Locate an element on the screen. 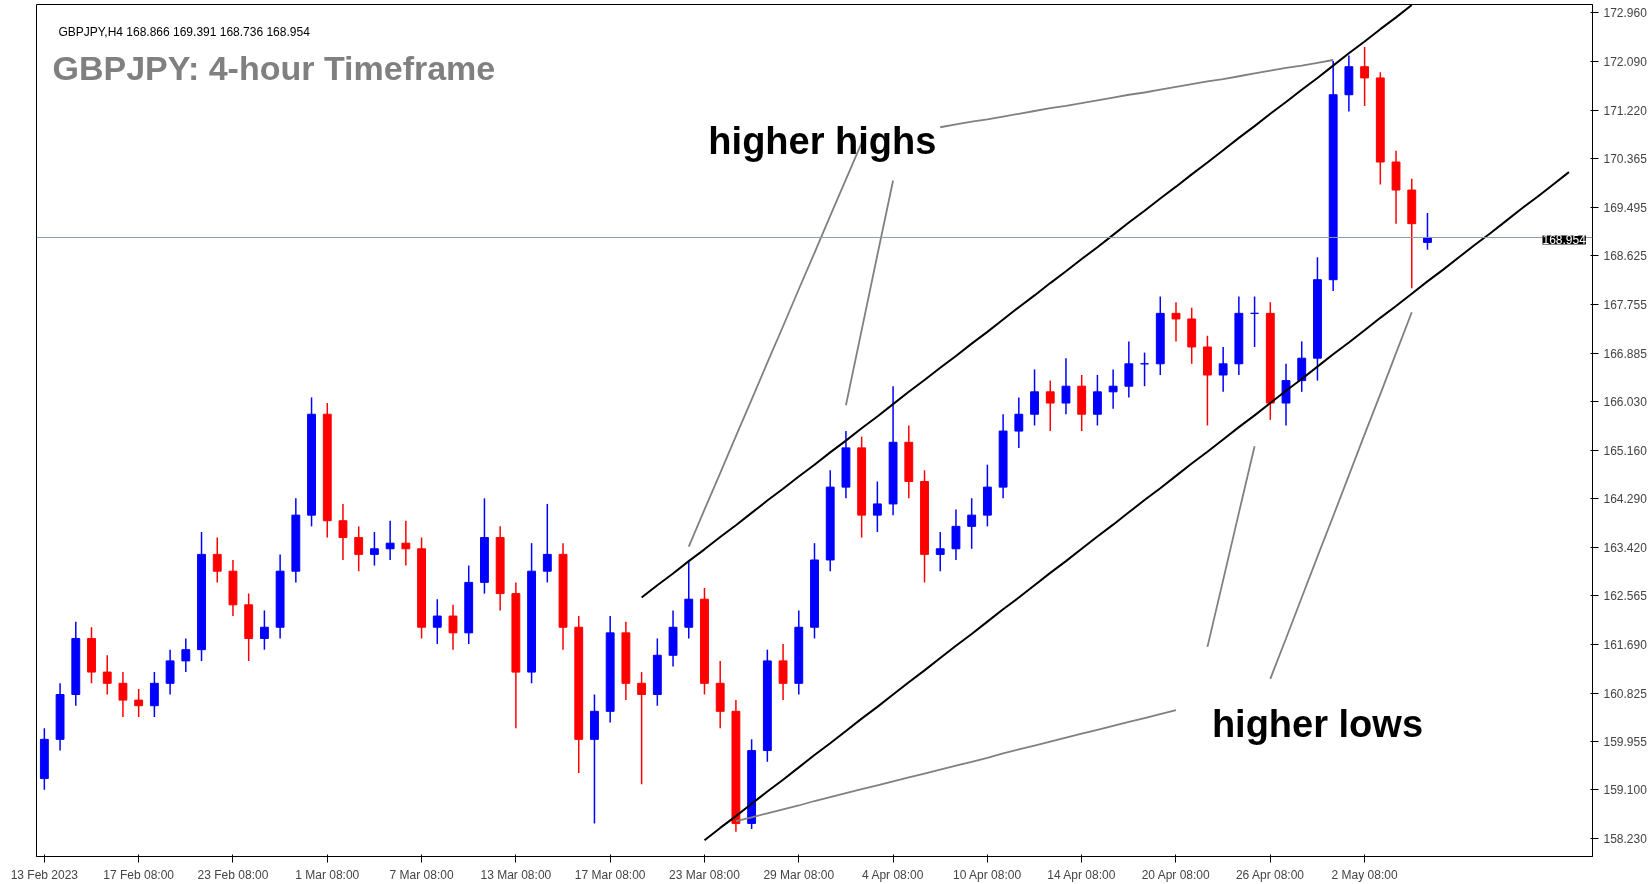  x-tick-label: 29 Mar 08:00 is located at coordinates (799, 874).